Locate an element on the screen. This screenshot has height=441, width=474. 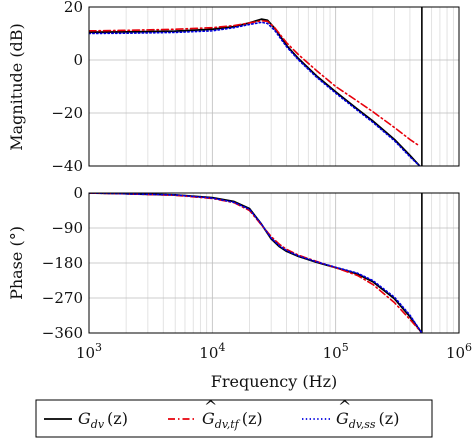
legend-label: Gdv,tf (z) is located at coordinates (232, 420).